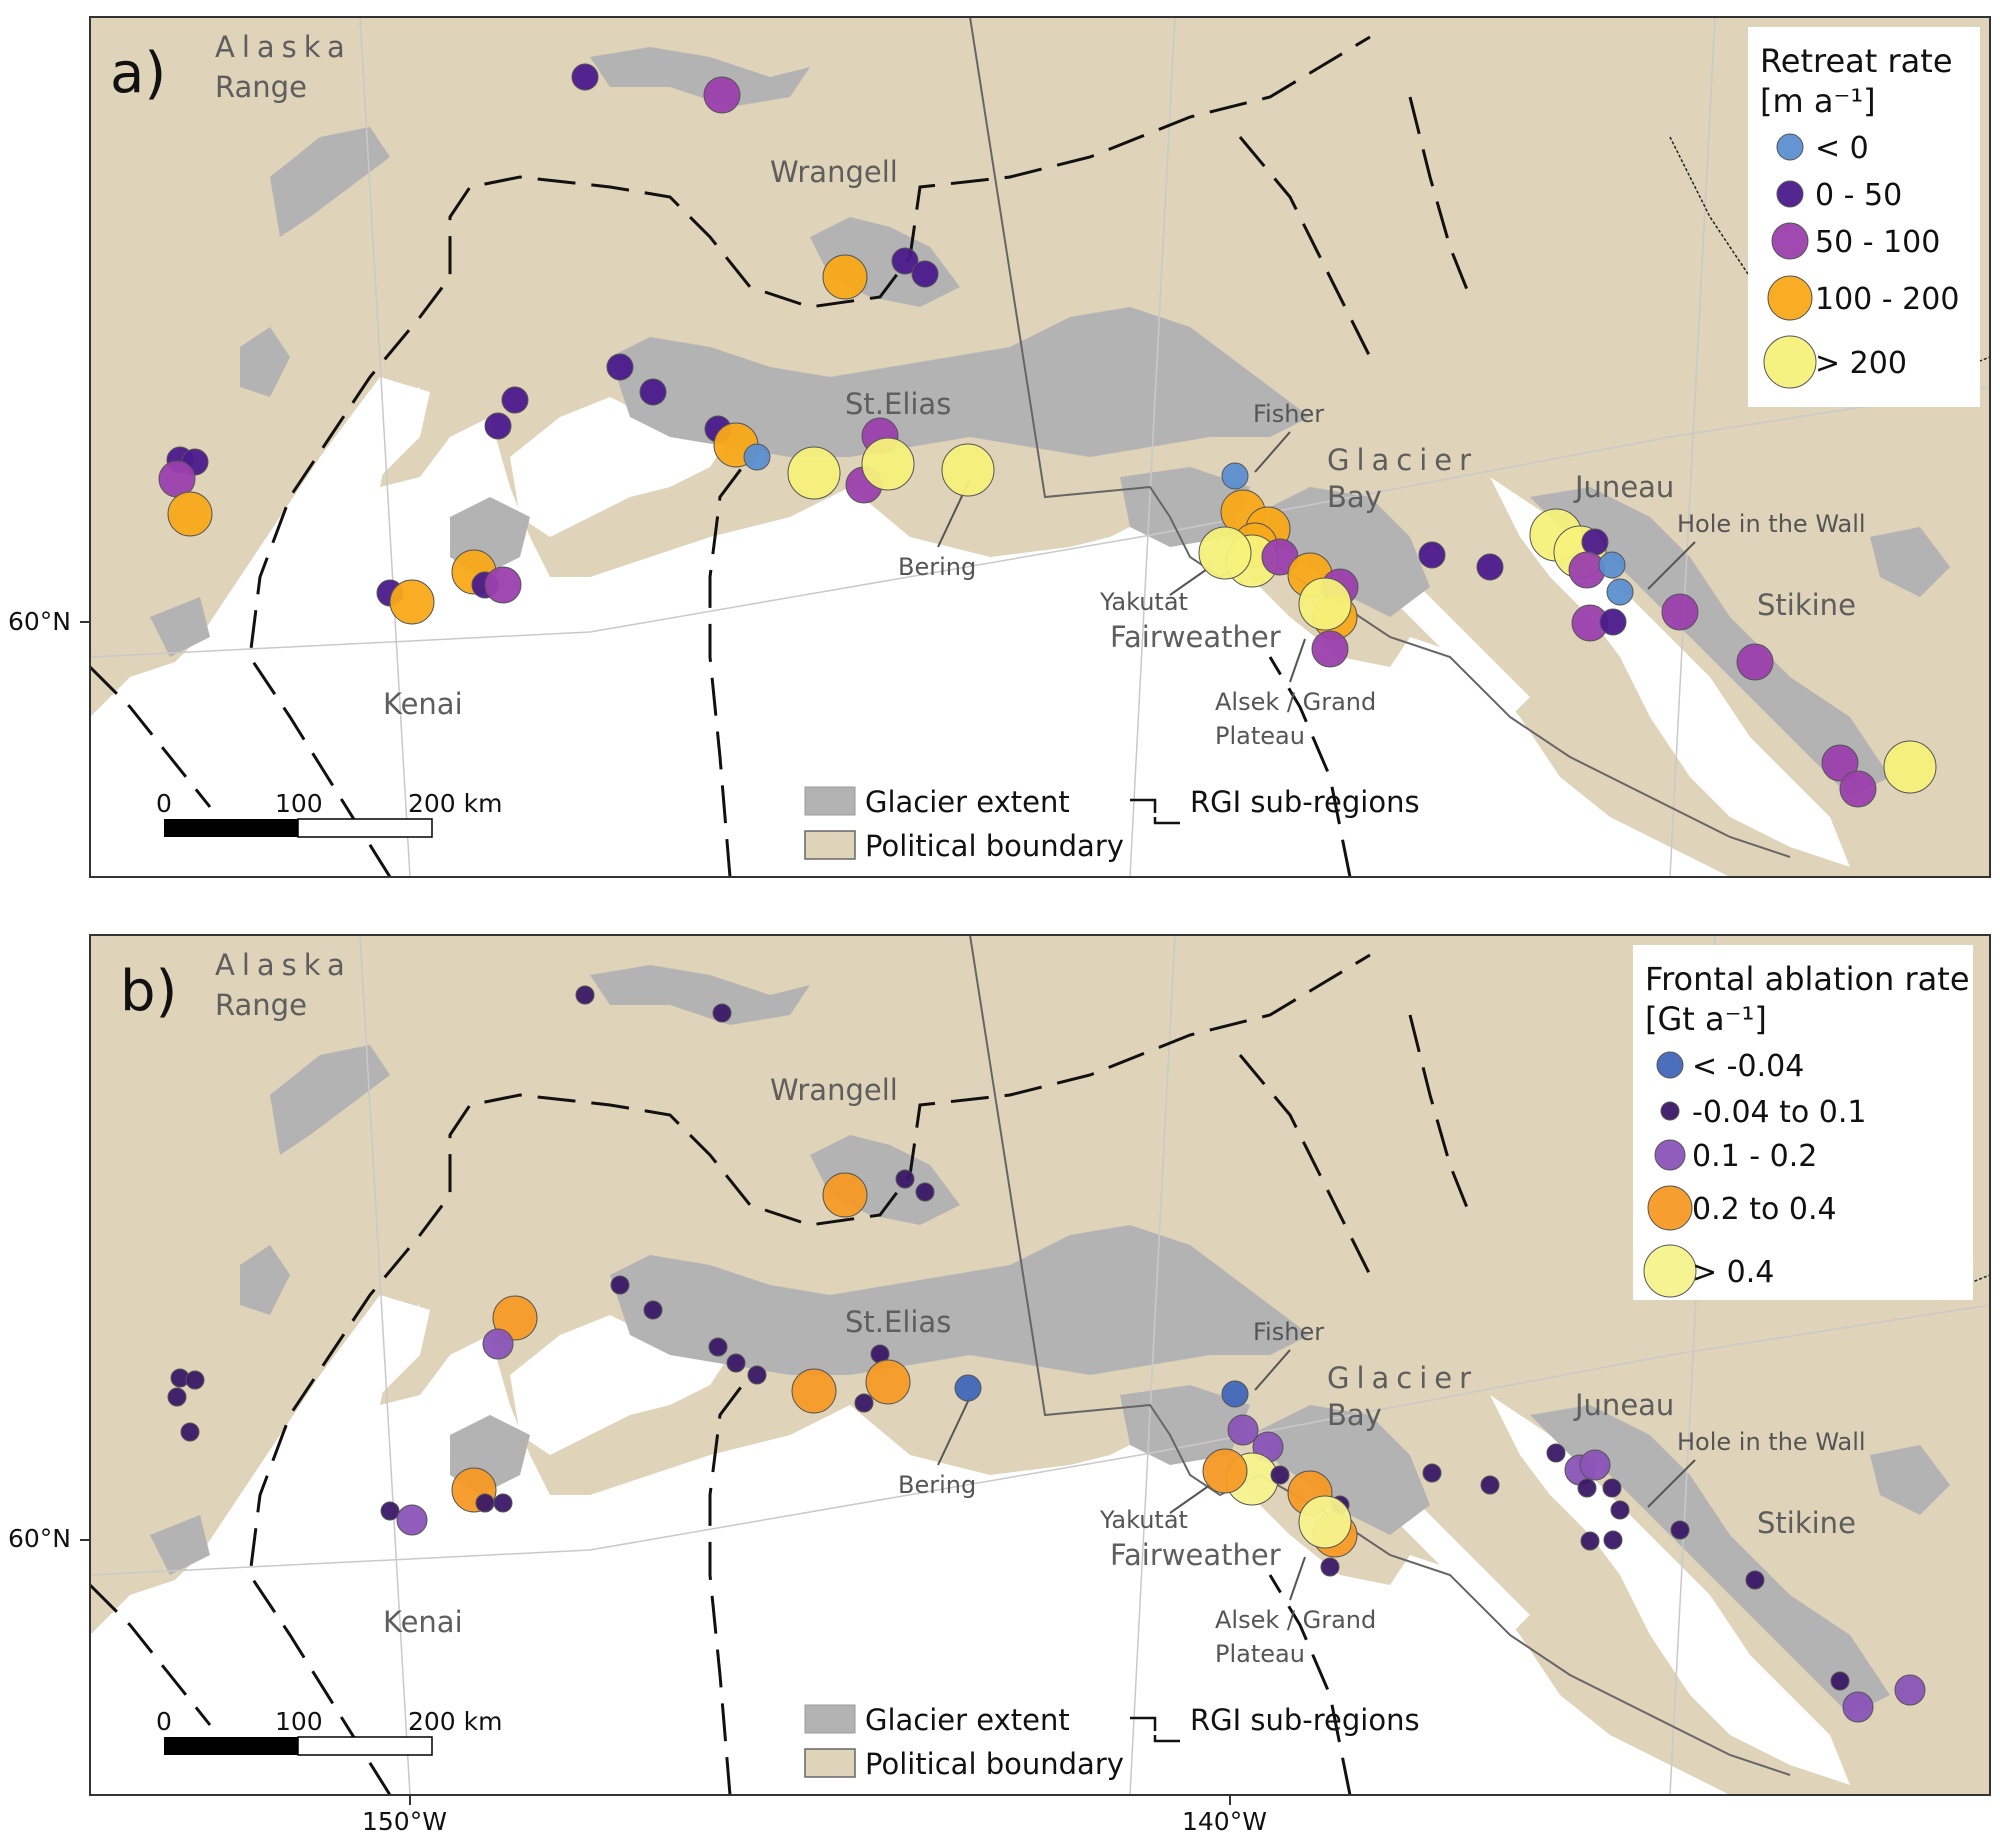 The height and width of the screenshot is (1838, 2000). Describe the element at coordinates (39, 621) in the screenshot. I see `lat-label-a: 60°N` at that location.